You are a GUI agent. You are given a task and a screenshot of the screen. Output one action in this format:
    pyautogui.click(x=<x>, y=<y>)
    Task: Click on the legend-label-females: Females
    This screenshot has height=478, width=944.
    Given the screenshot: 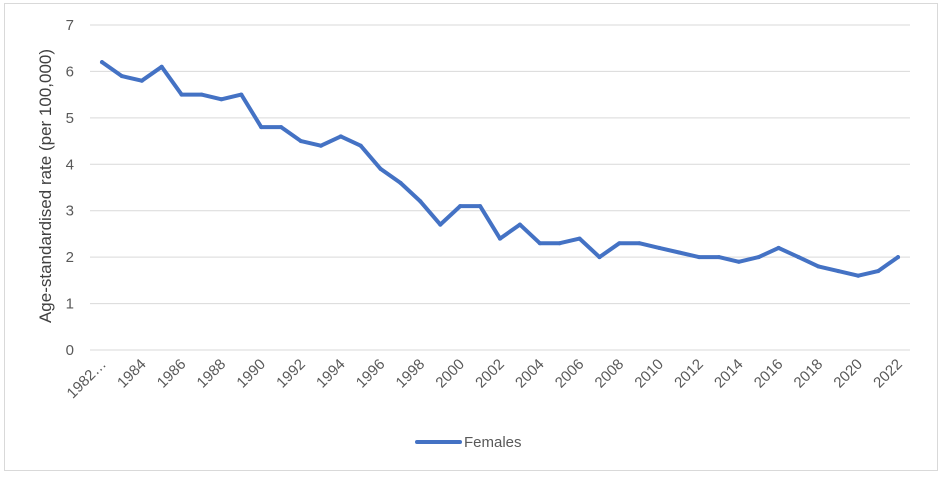 What is the action you would take?
    pyautogui.click(x=493, y=442)
    